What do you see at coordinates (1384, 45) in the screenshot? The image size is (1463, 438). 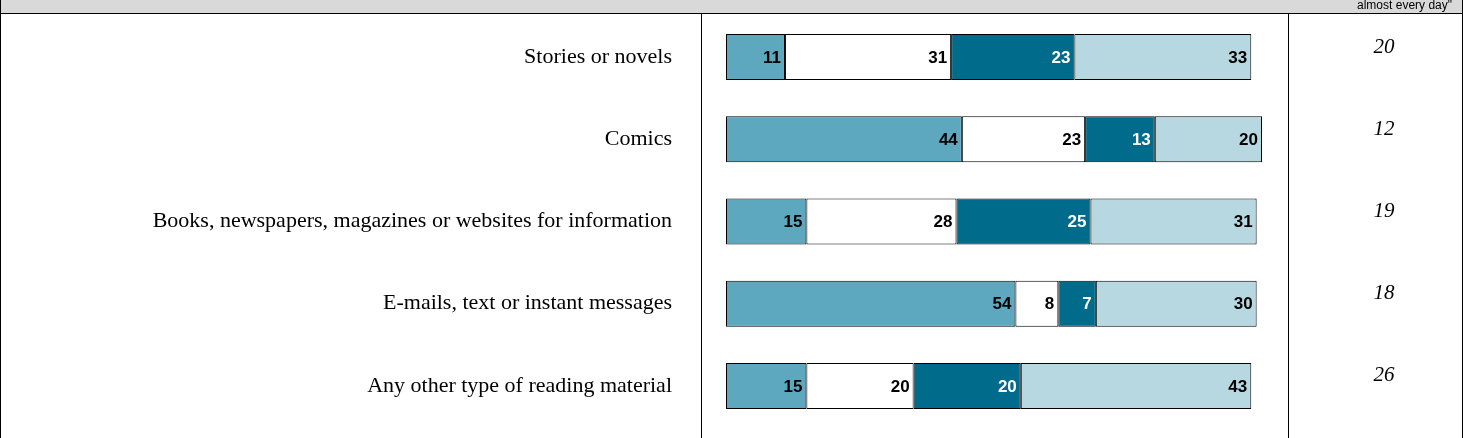 I see `text: 20` at bounding box center [1384, 45].